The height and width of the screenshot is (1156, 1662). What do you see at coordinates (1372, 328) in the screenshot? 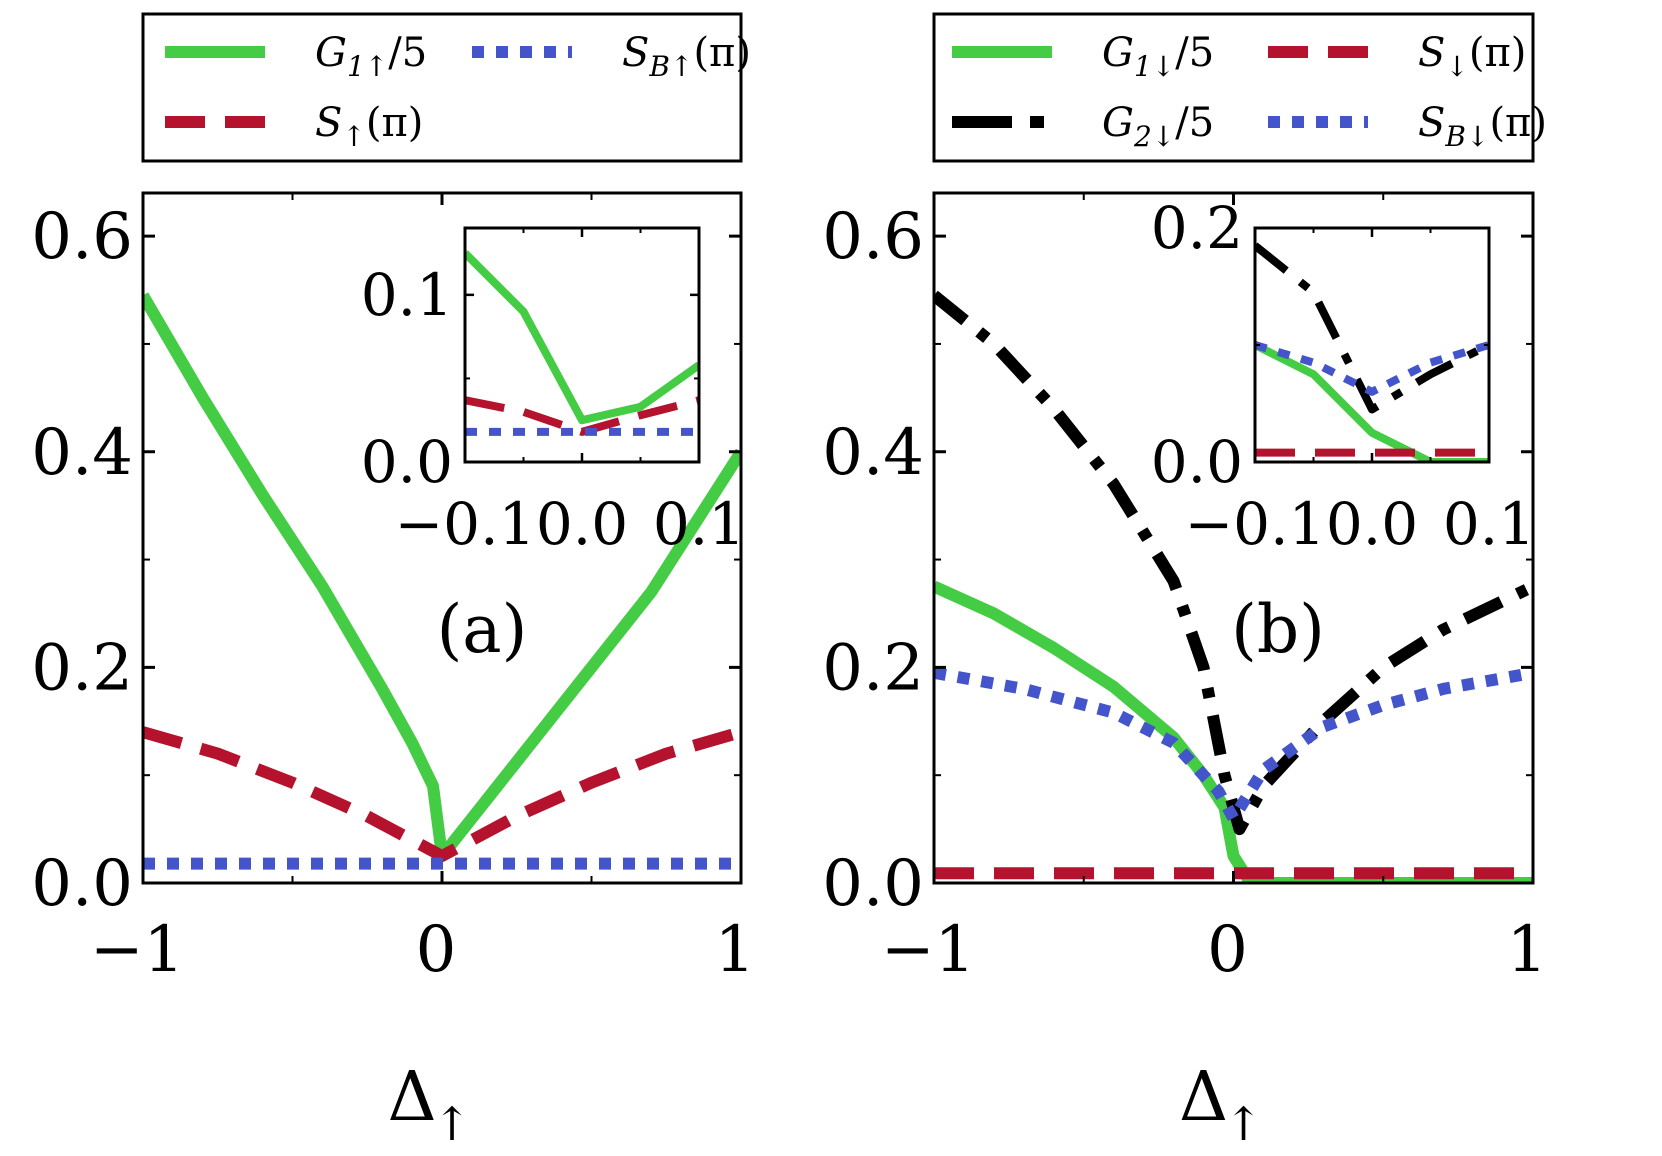
I see `inset-series-dashdot-line` at bounding box center [1372, 328].